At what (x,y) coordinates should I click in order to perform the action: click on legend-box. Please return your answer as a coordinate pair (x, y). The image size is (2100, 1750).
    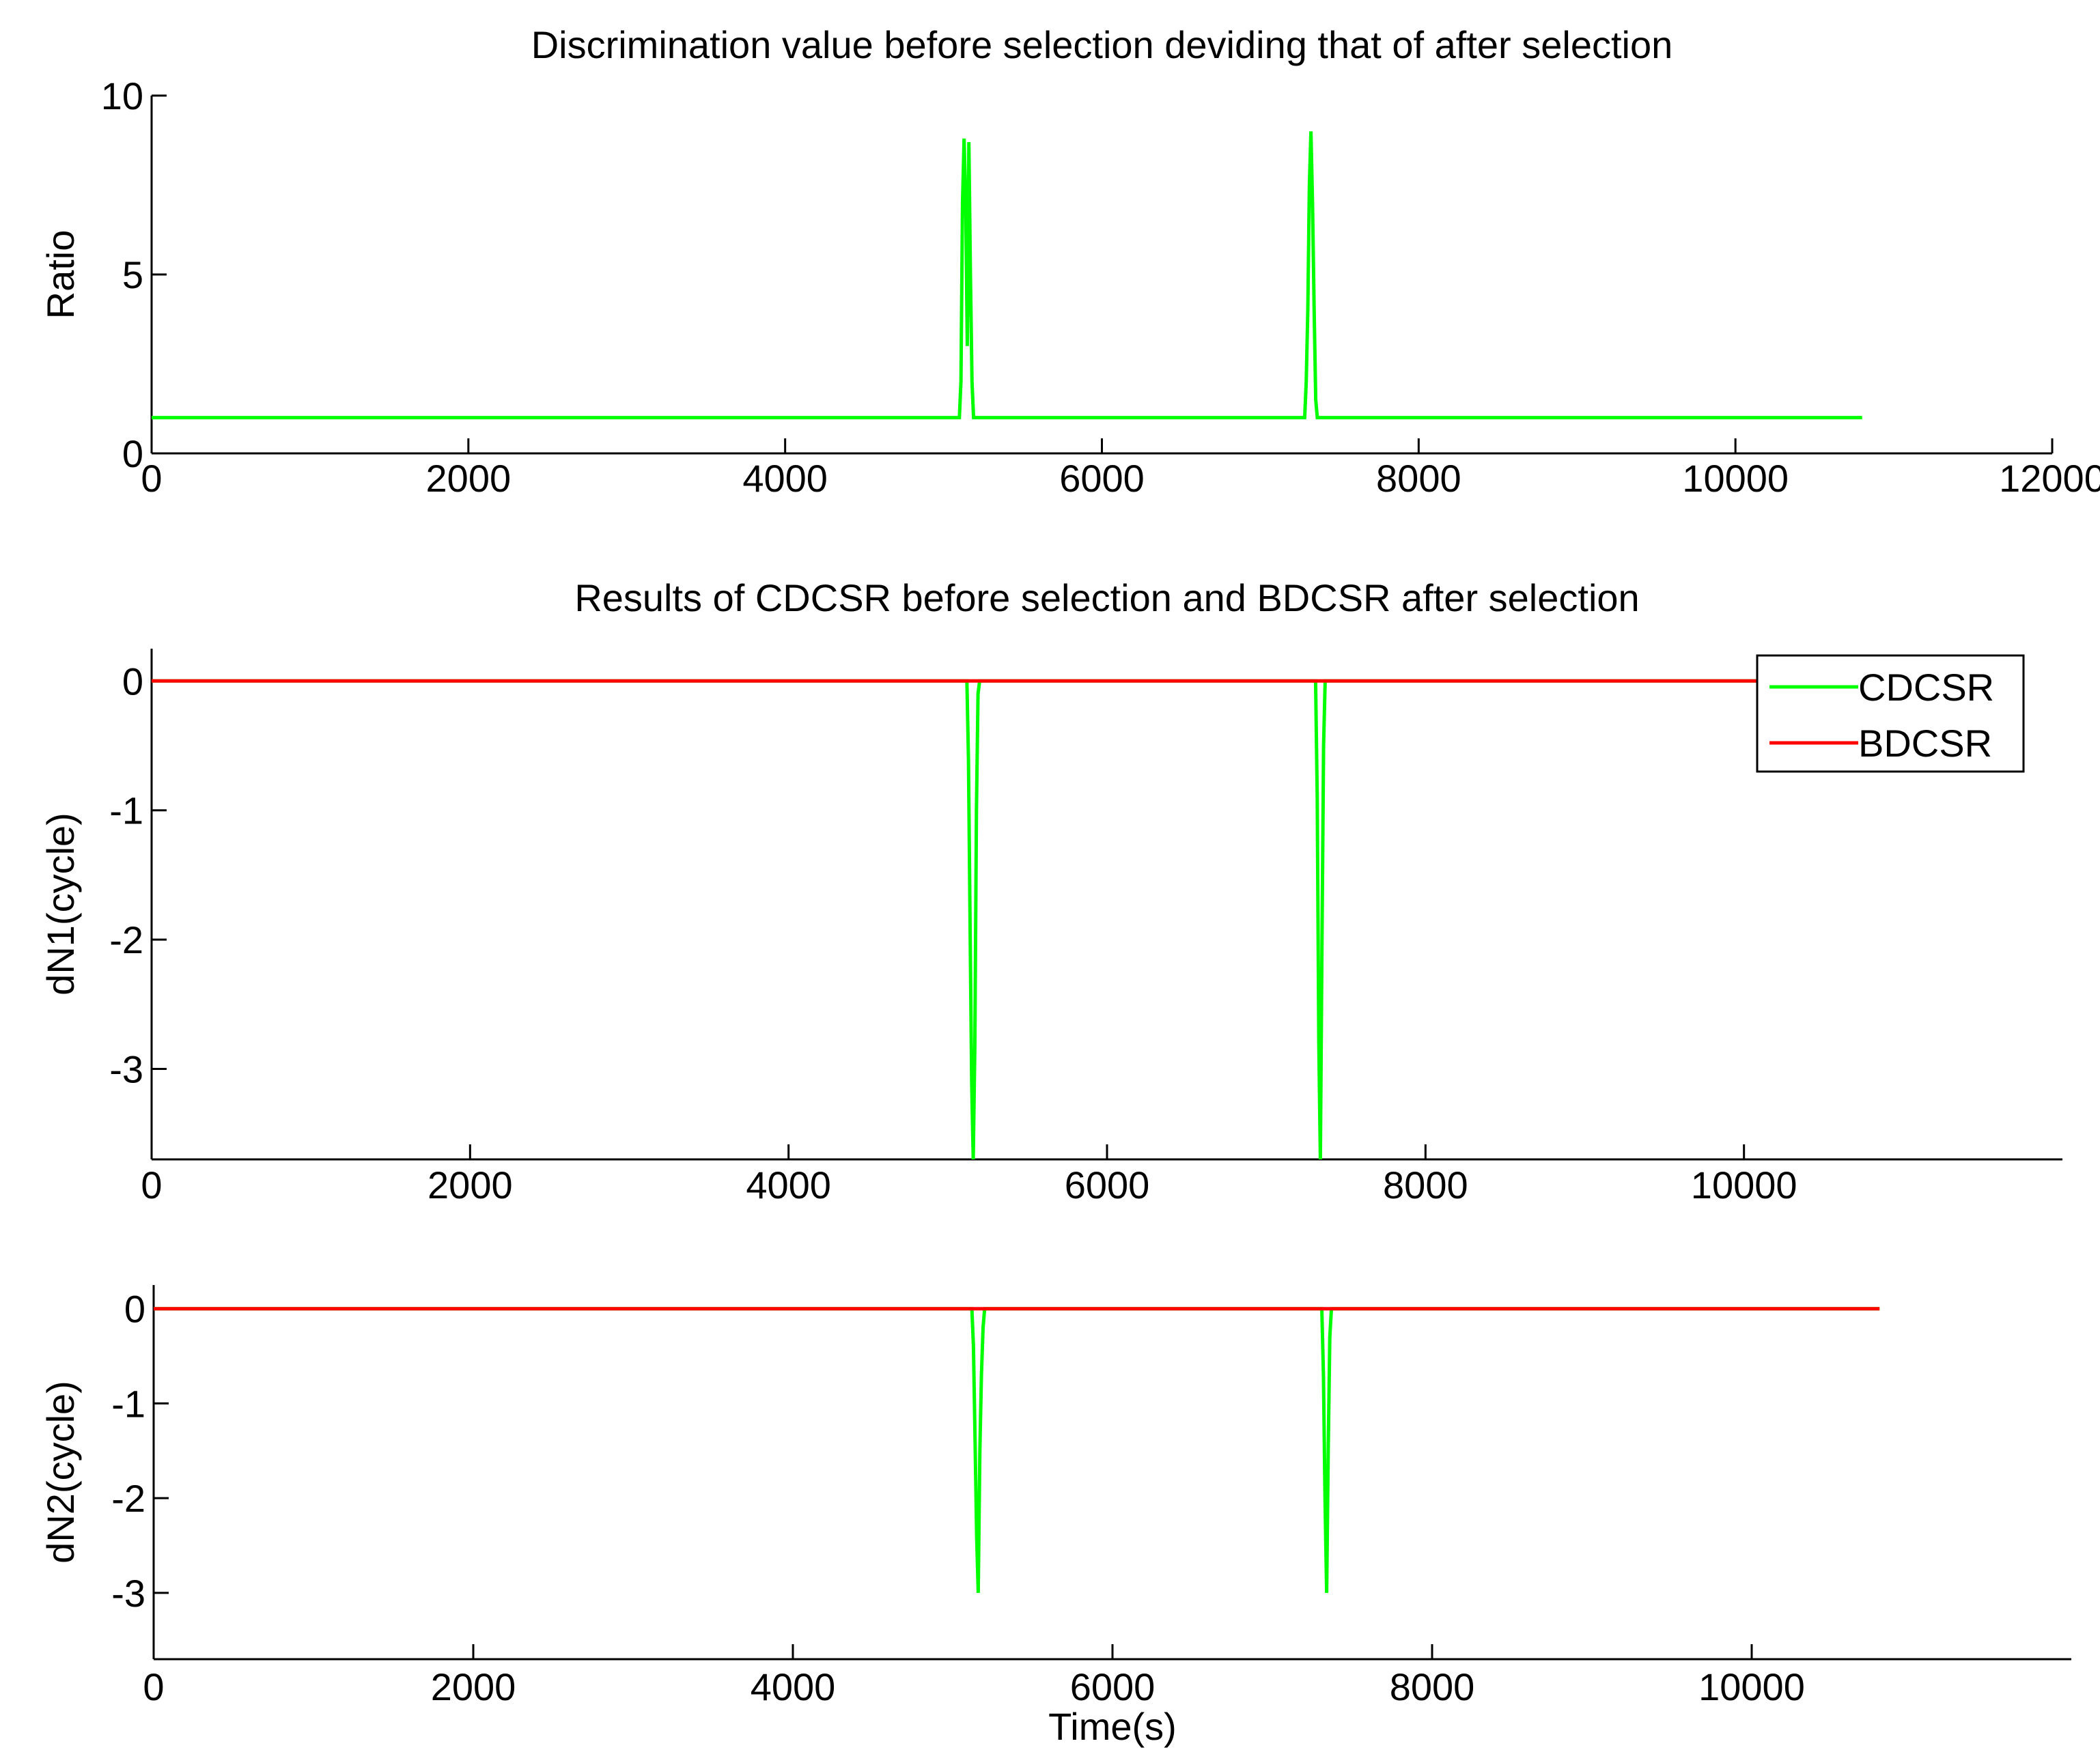
    Looking at the image, I should click on (1890, 713).